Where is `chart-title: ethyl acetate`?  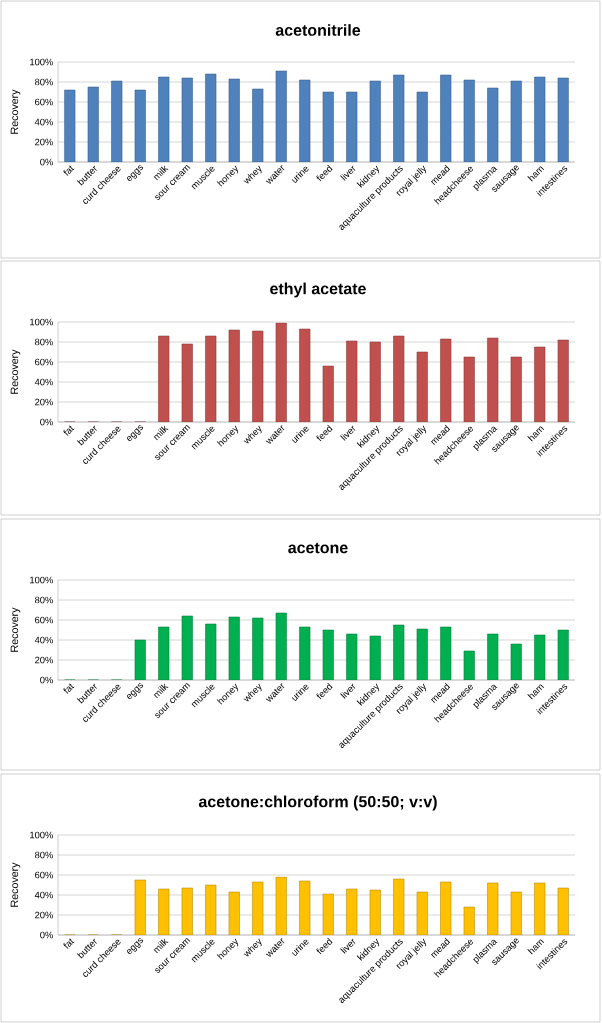
chart-title: ethyl acetate is located at coordinates (318, 290).